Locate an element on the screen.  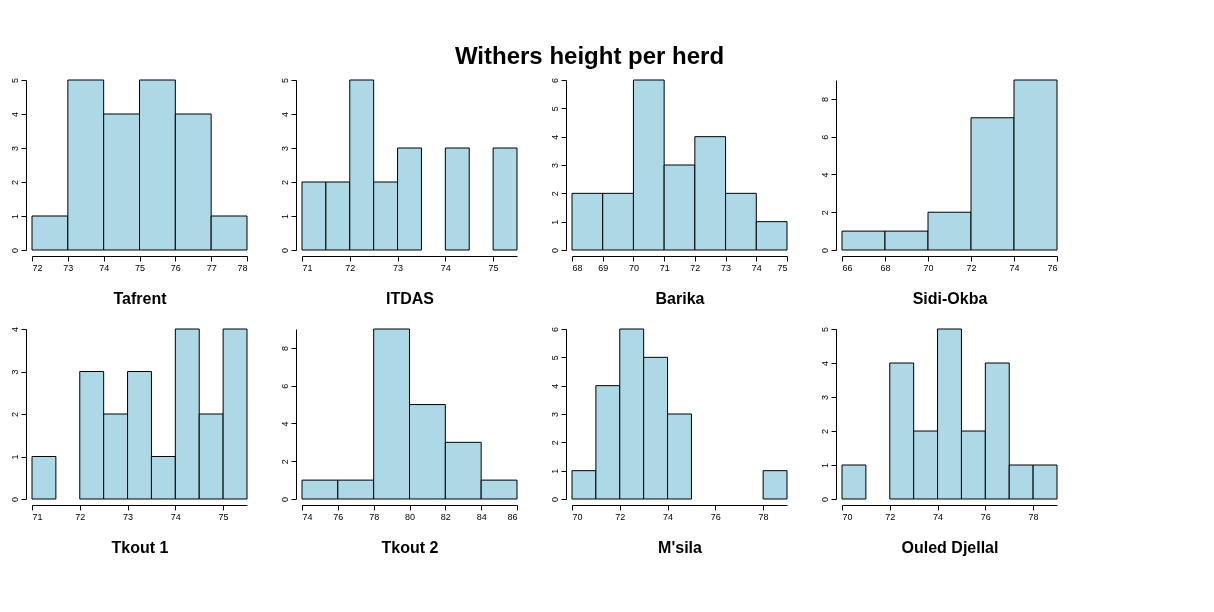
x-axis-title: Ouled Djellal is located at coordinates (950, 547).